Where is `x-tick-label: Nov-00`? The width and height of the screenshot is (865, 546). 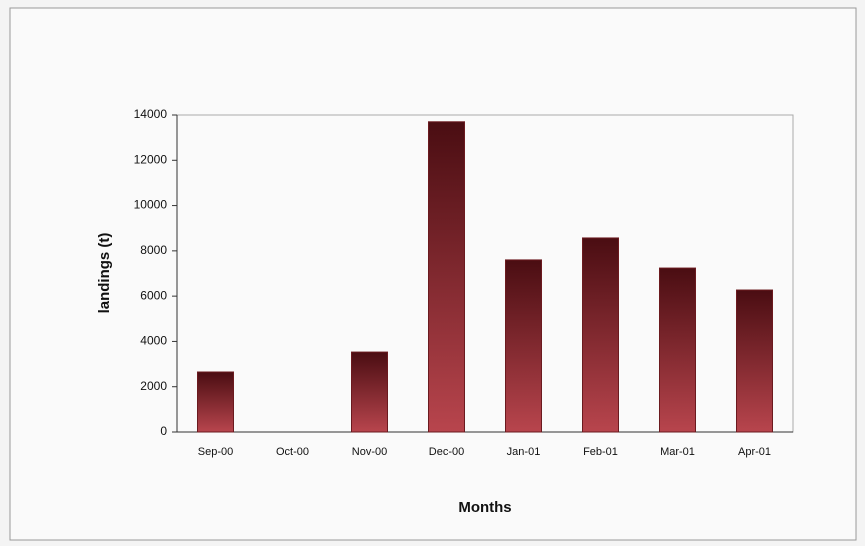
x-tick-label: Nov-00 is located at coordinates (369, 452).